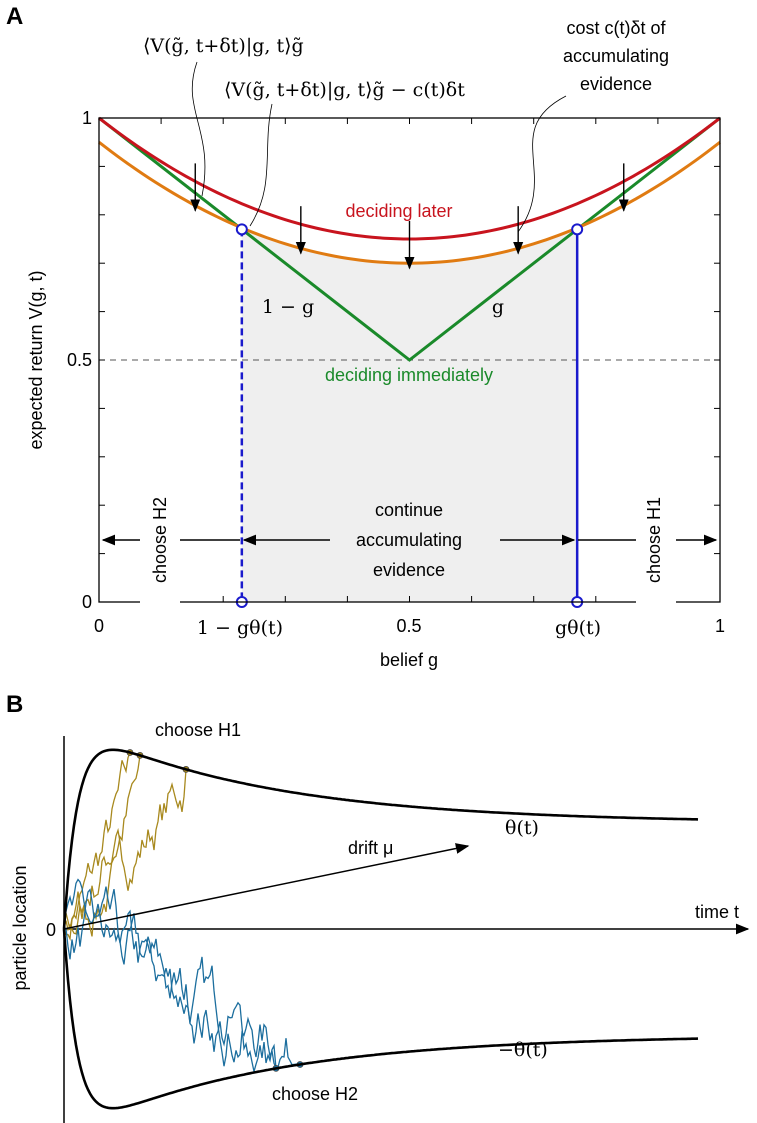 The height and width of the screenshot is (1123, 757). What do you see at coordinates (261, 165) in the screenshot?
I see `leader-expectation-minus-cost` at bounding box center [261, 165].